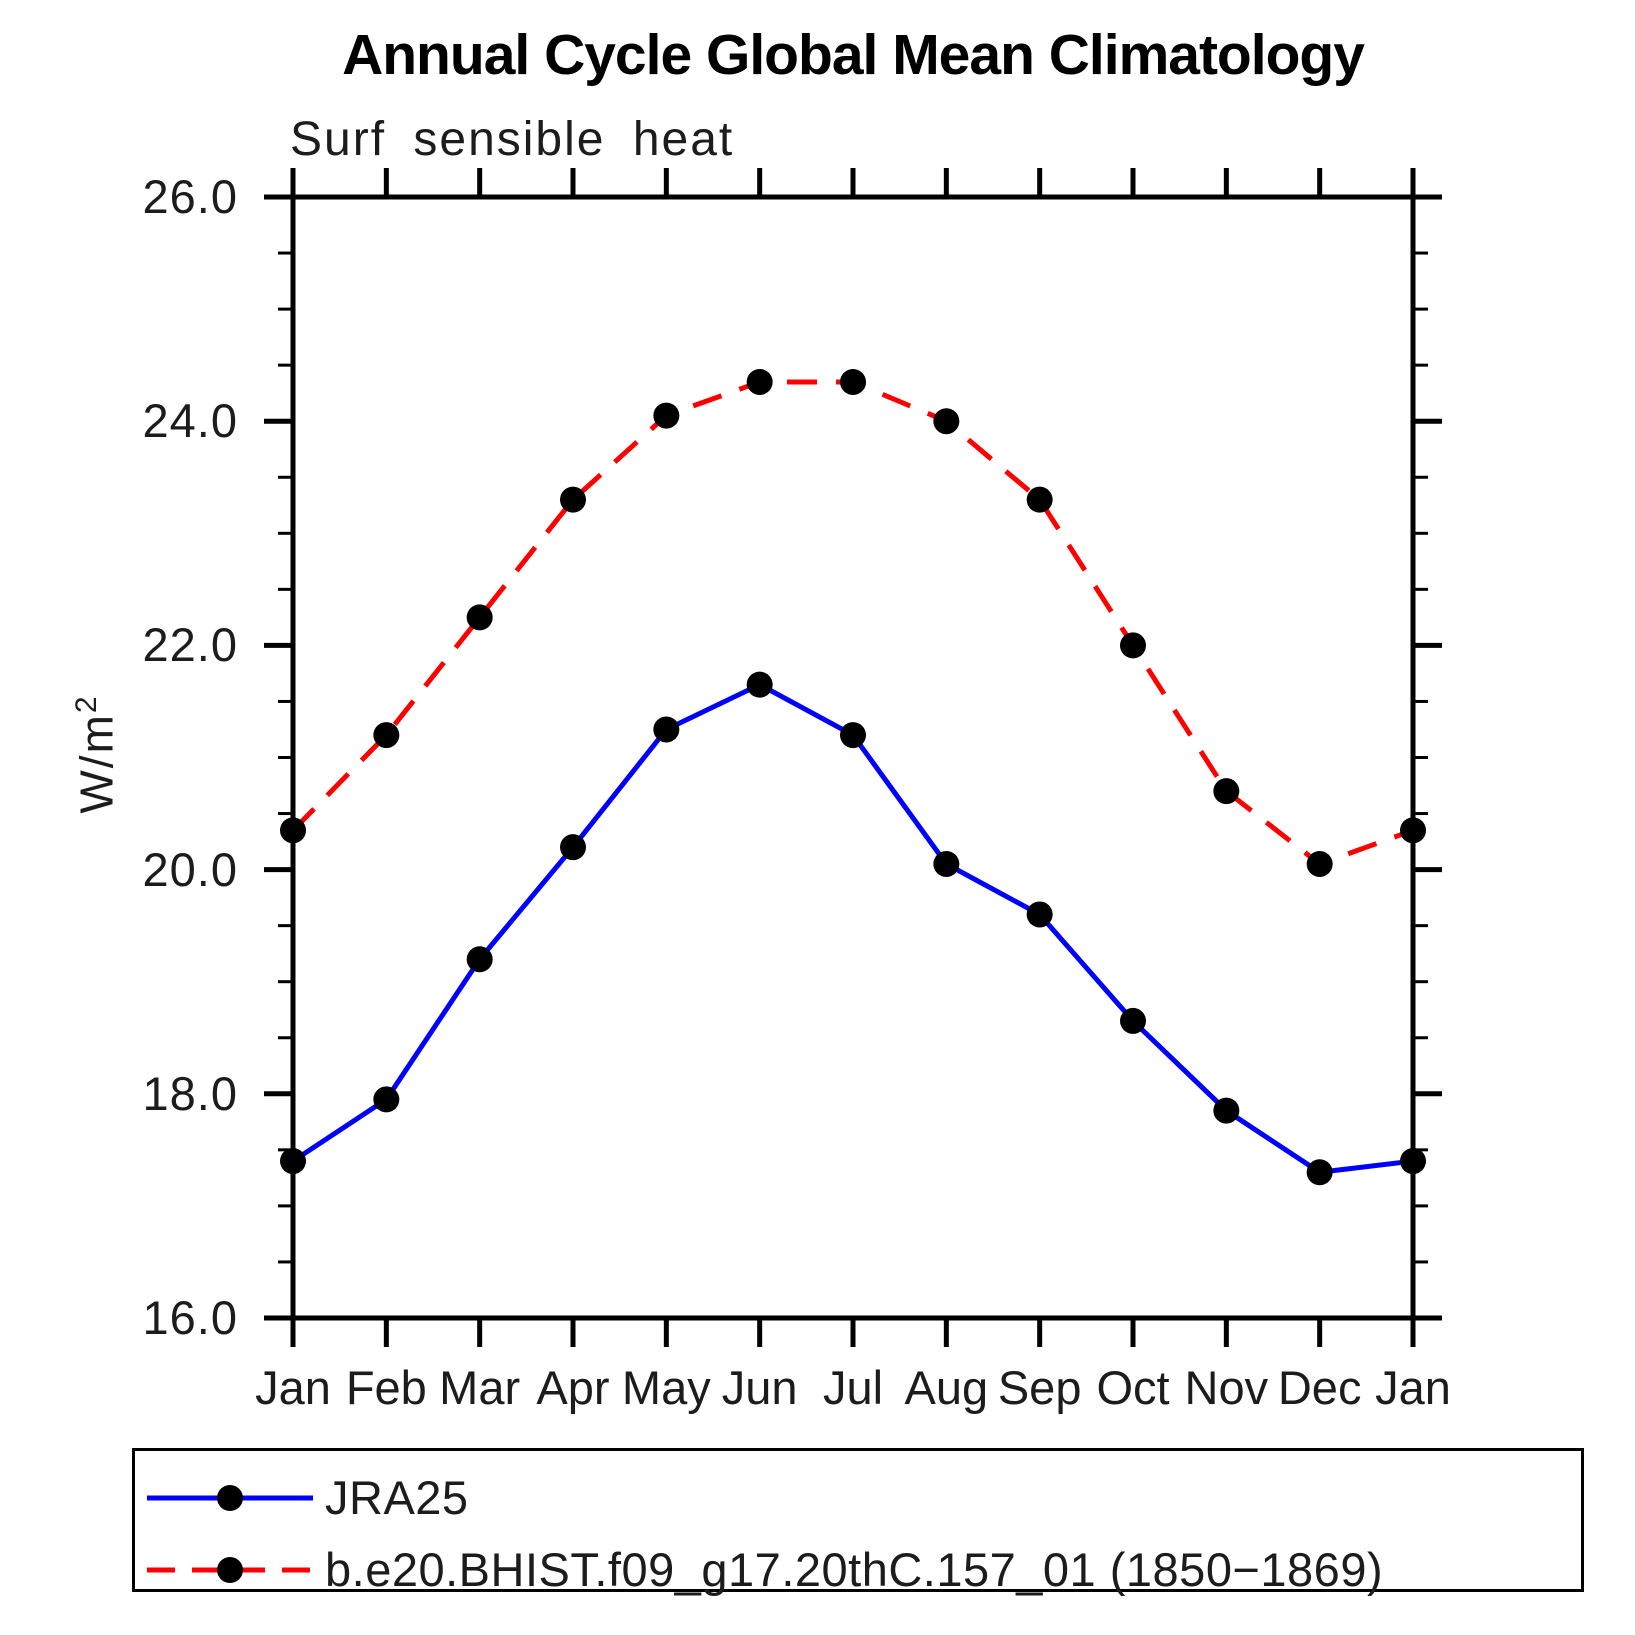 This screenshot has width=1635, height=1635. What do you see at coordinates (573, 1387) in the screenshot?
I see `x-tick-label-3-Apr: Apr` at bounding box center [573, 1387].